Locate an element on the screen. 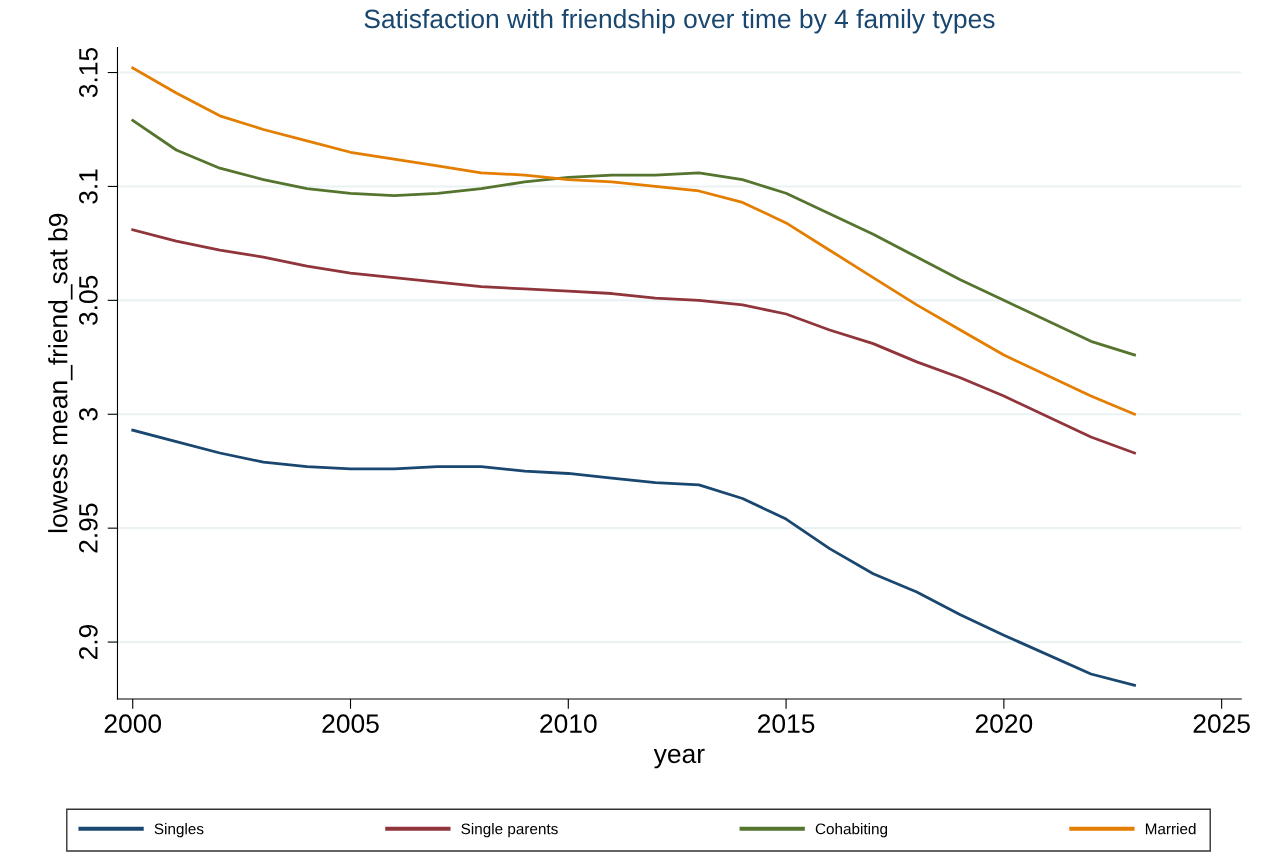  chart-title: Satisfaction with friendship over time by 4 family types is located at coordinates (679, 21).